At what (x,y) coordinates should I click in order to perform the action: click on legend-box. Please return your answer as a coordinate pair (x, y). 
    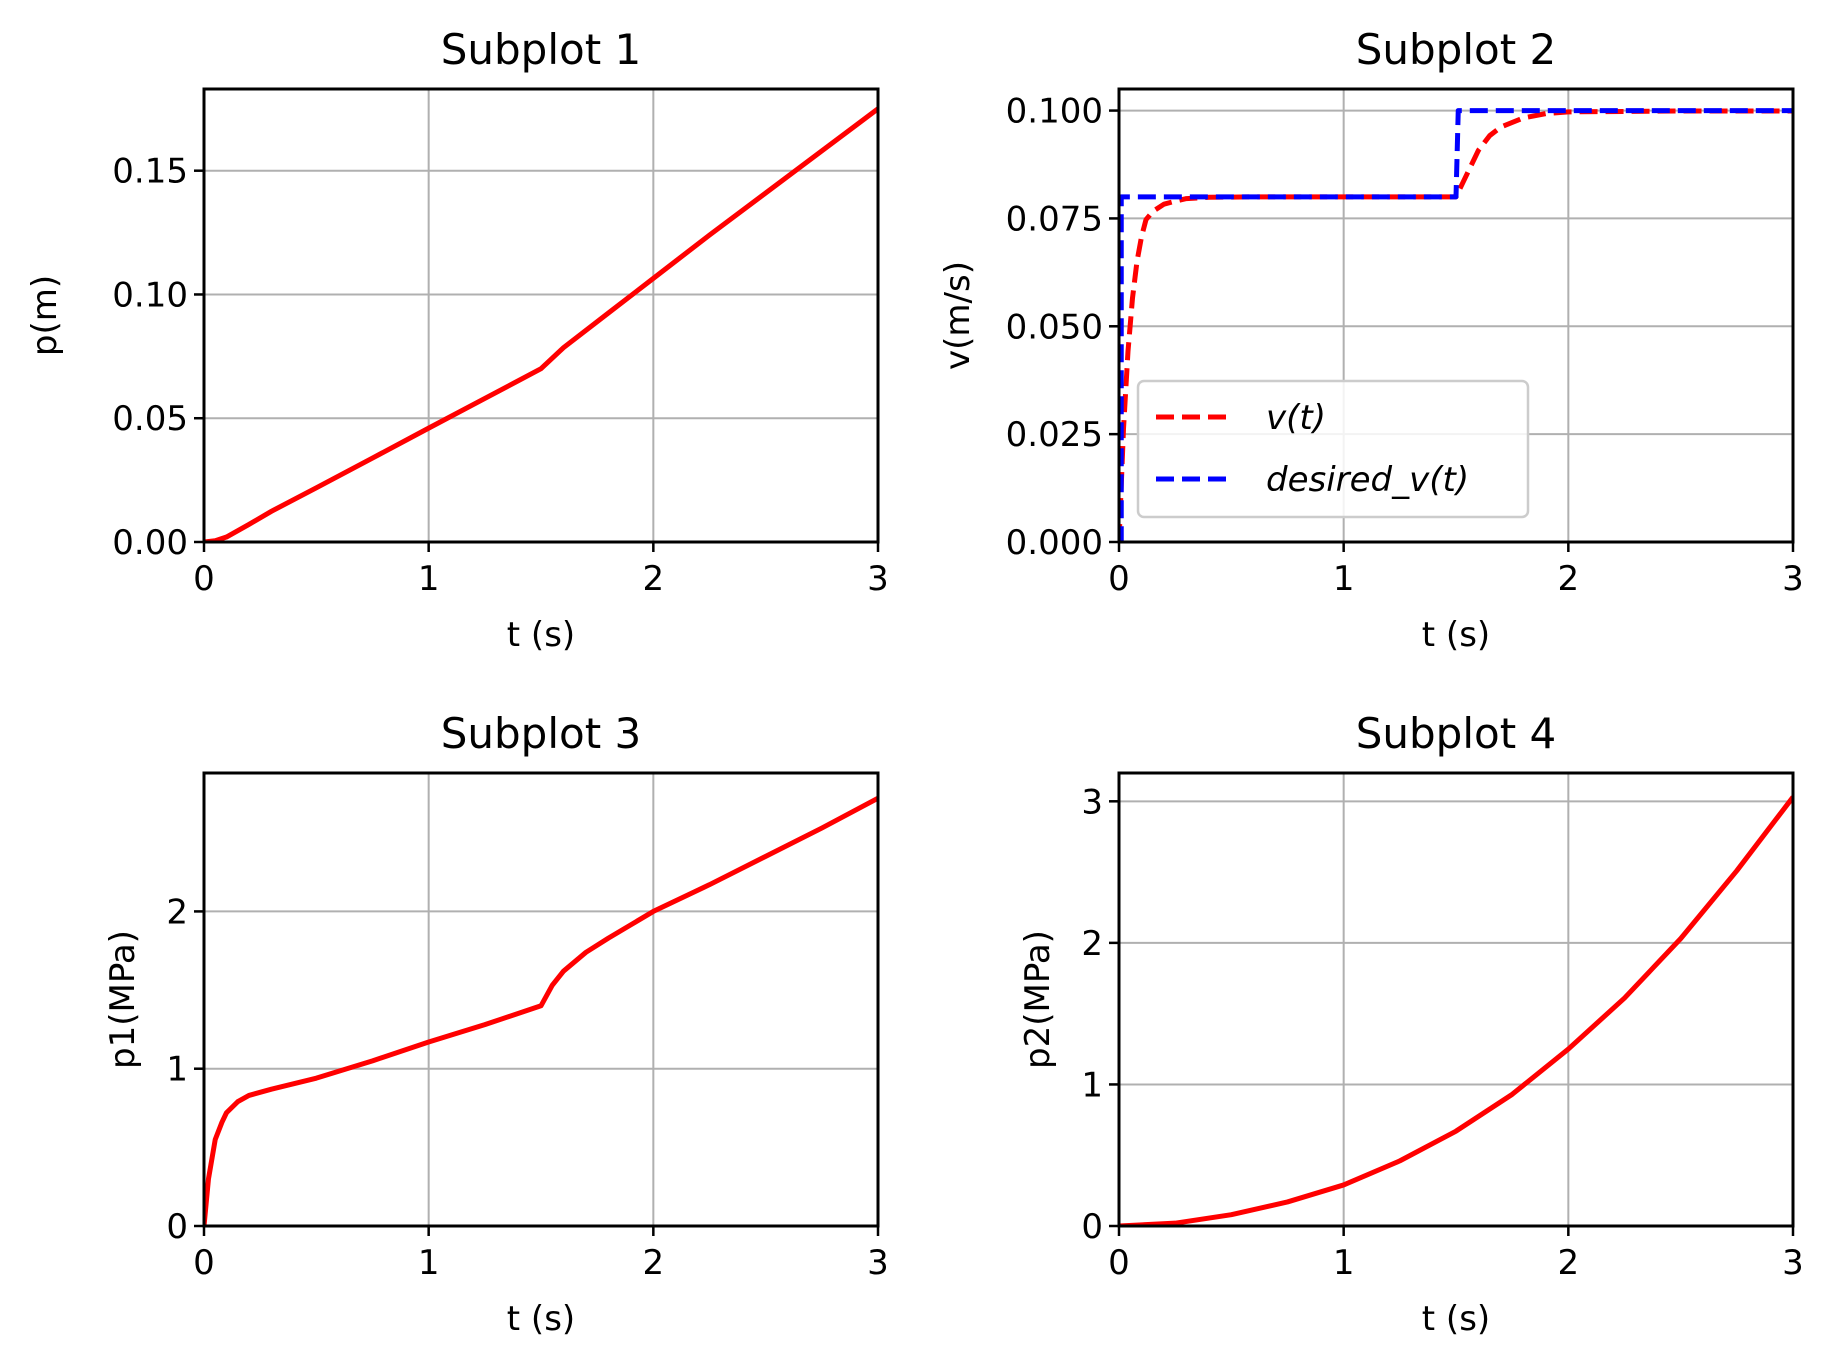
    Looking at the image, I should click on (1333, 449).